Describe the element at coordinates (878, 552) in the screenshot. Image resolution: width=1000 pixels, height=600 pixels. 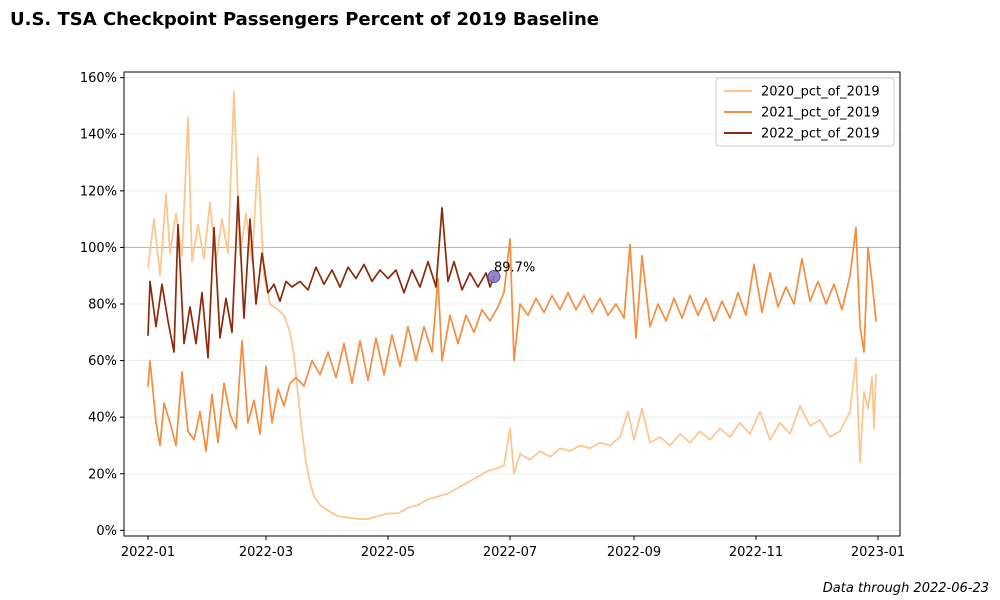
I see `x-tick-label: 2023-01` at that location.